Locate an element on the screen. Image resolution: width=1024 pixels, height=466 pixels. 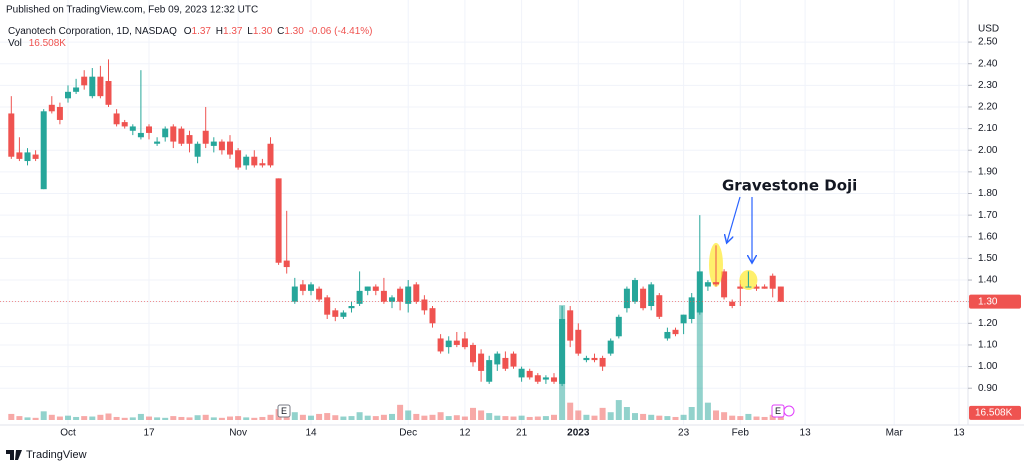
y-tick-label: 1.40 is located at coordinates (988, 280).